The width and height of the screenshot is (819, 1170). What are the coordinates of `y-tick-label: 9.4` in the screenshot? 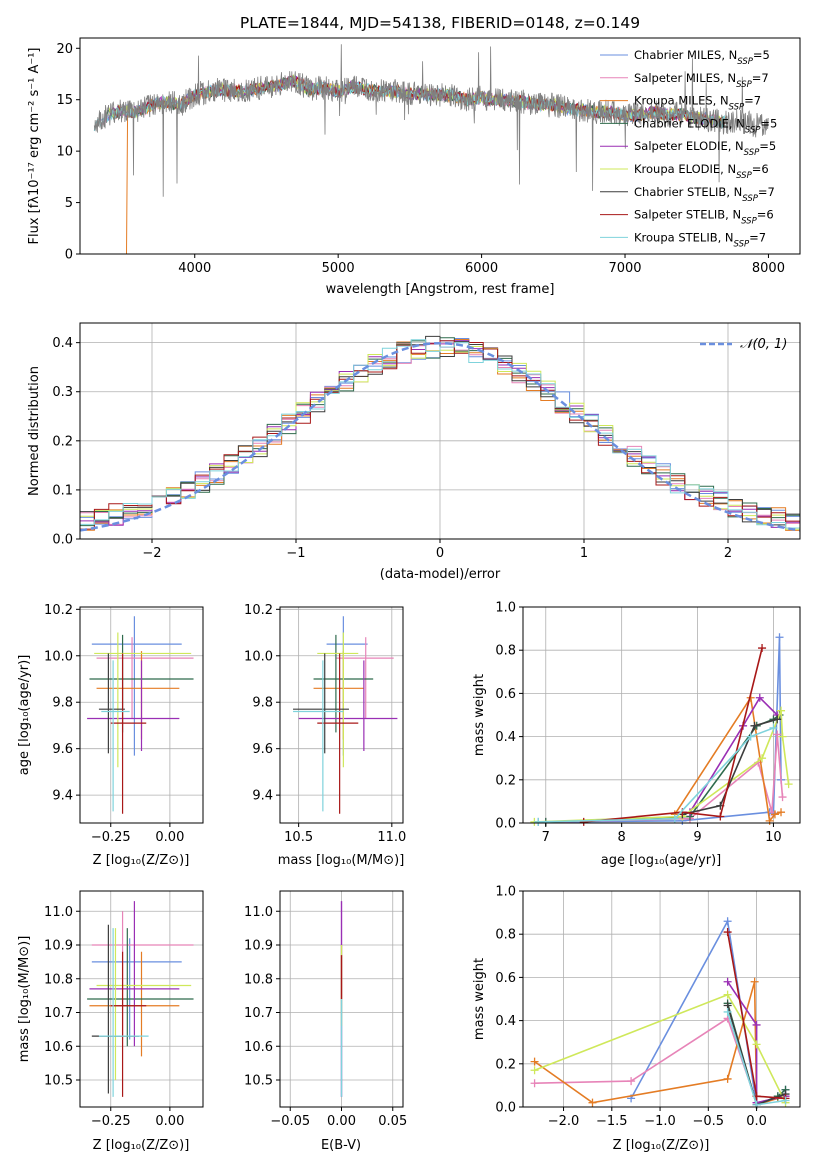 It's located at (62, 796).